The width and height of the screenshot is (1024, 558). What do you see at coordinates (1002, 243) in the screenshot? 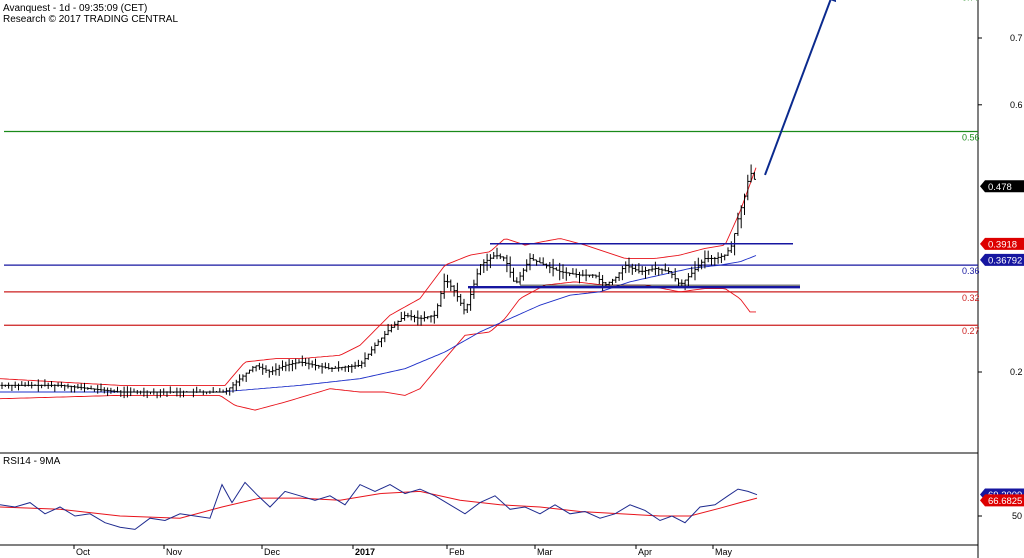
I see `price-value-badge: 0.3918` at bounding box center [1002, 243].